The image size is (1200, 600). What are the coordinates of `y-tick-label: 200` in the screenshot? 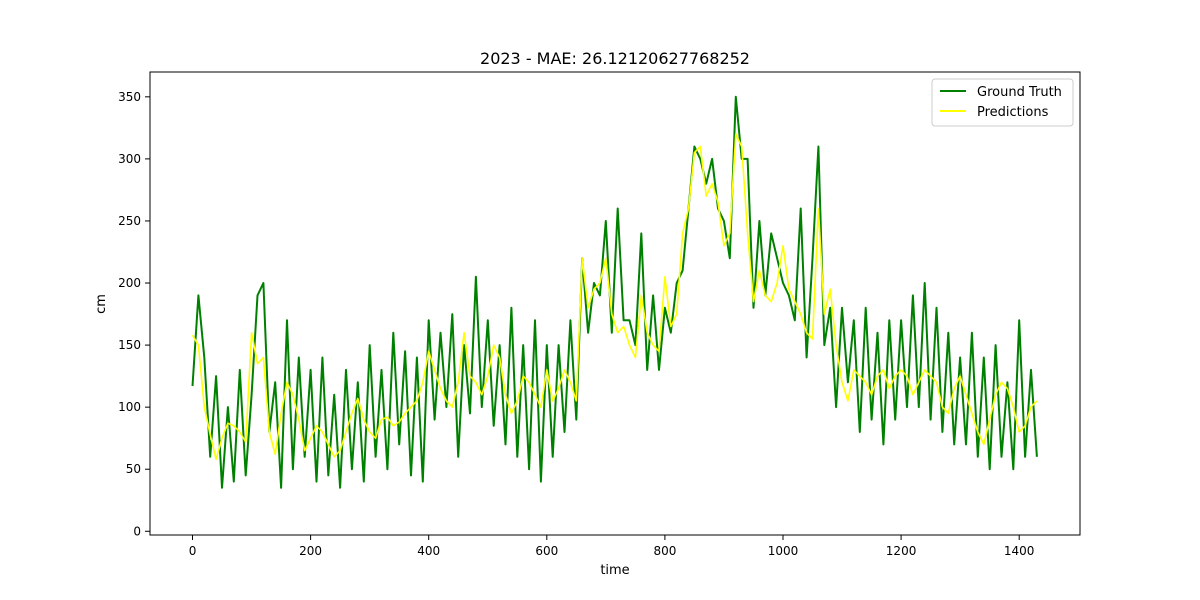 It's located at (129, 283).